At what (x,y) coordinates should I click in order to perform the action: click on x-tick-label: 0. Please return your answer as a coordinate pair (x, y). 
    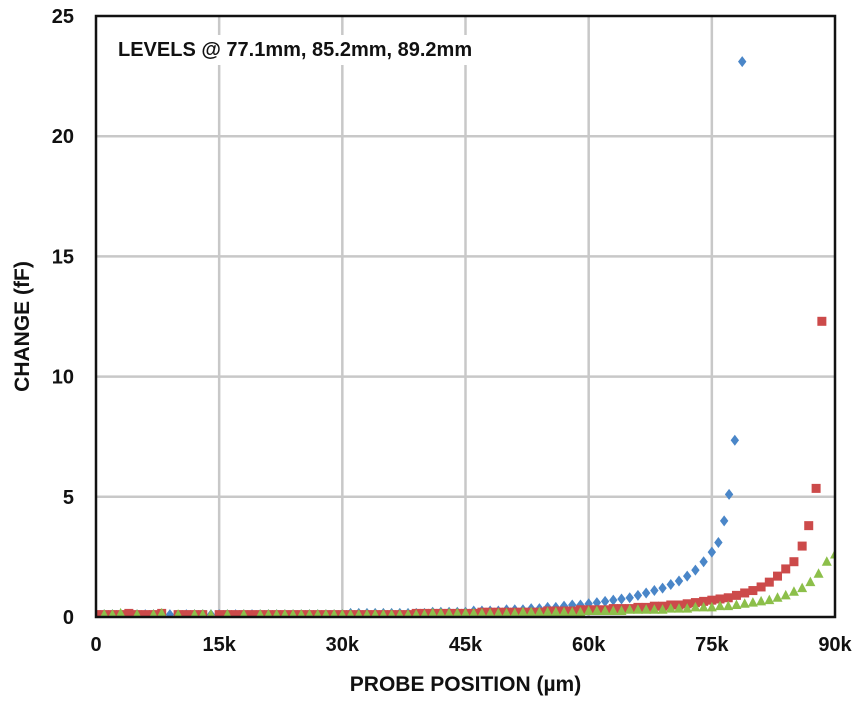
    Looking at the image, I should click on (95, 645).